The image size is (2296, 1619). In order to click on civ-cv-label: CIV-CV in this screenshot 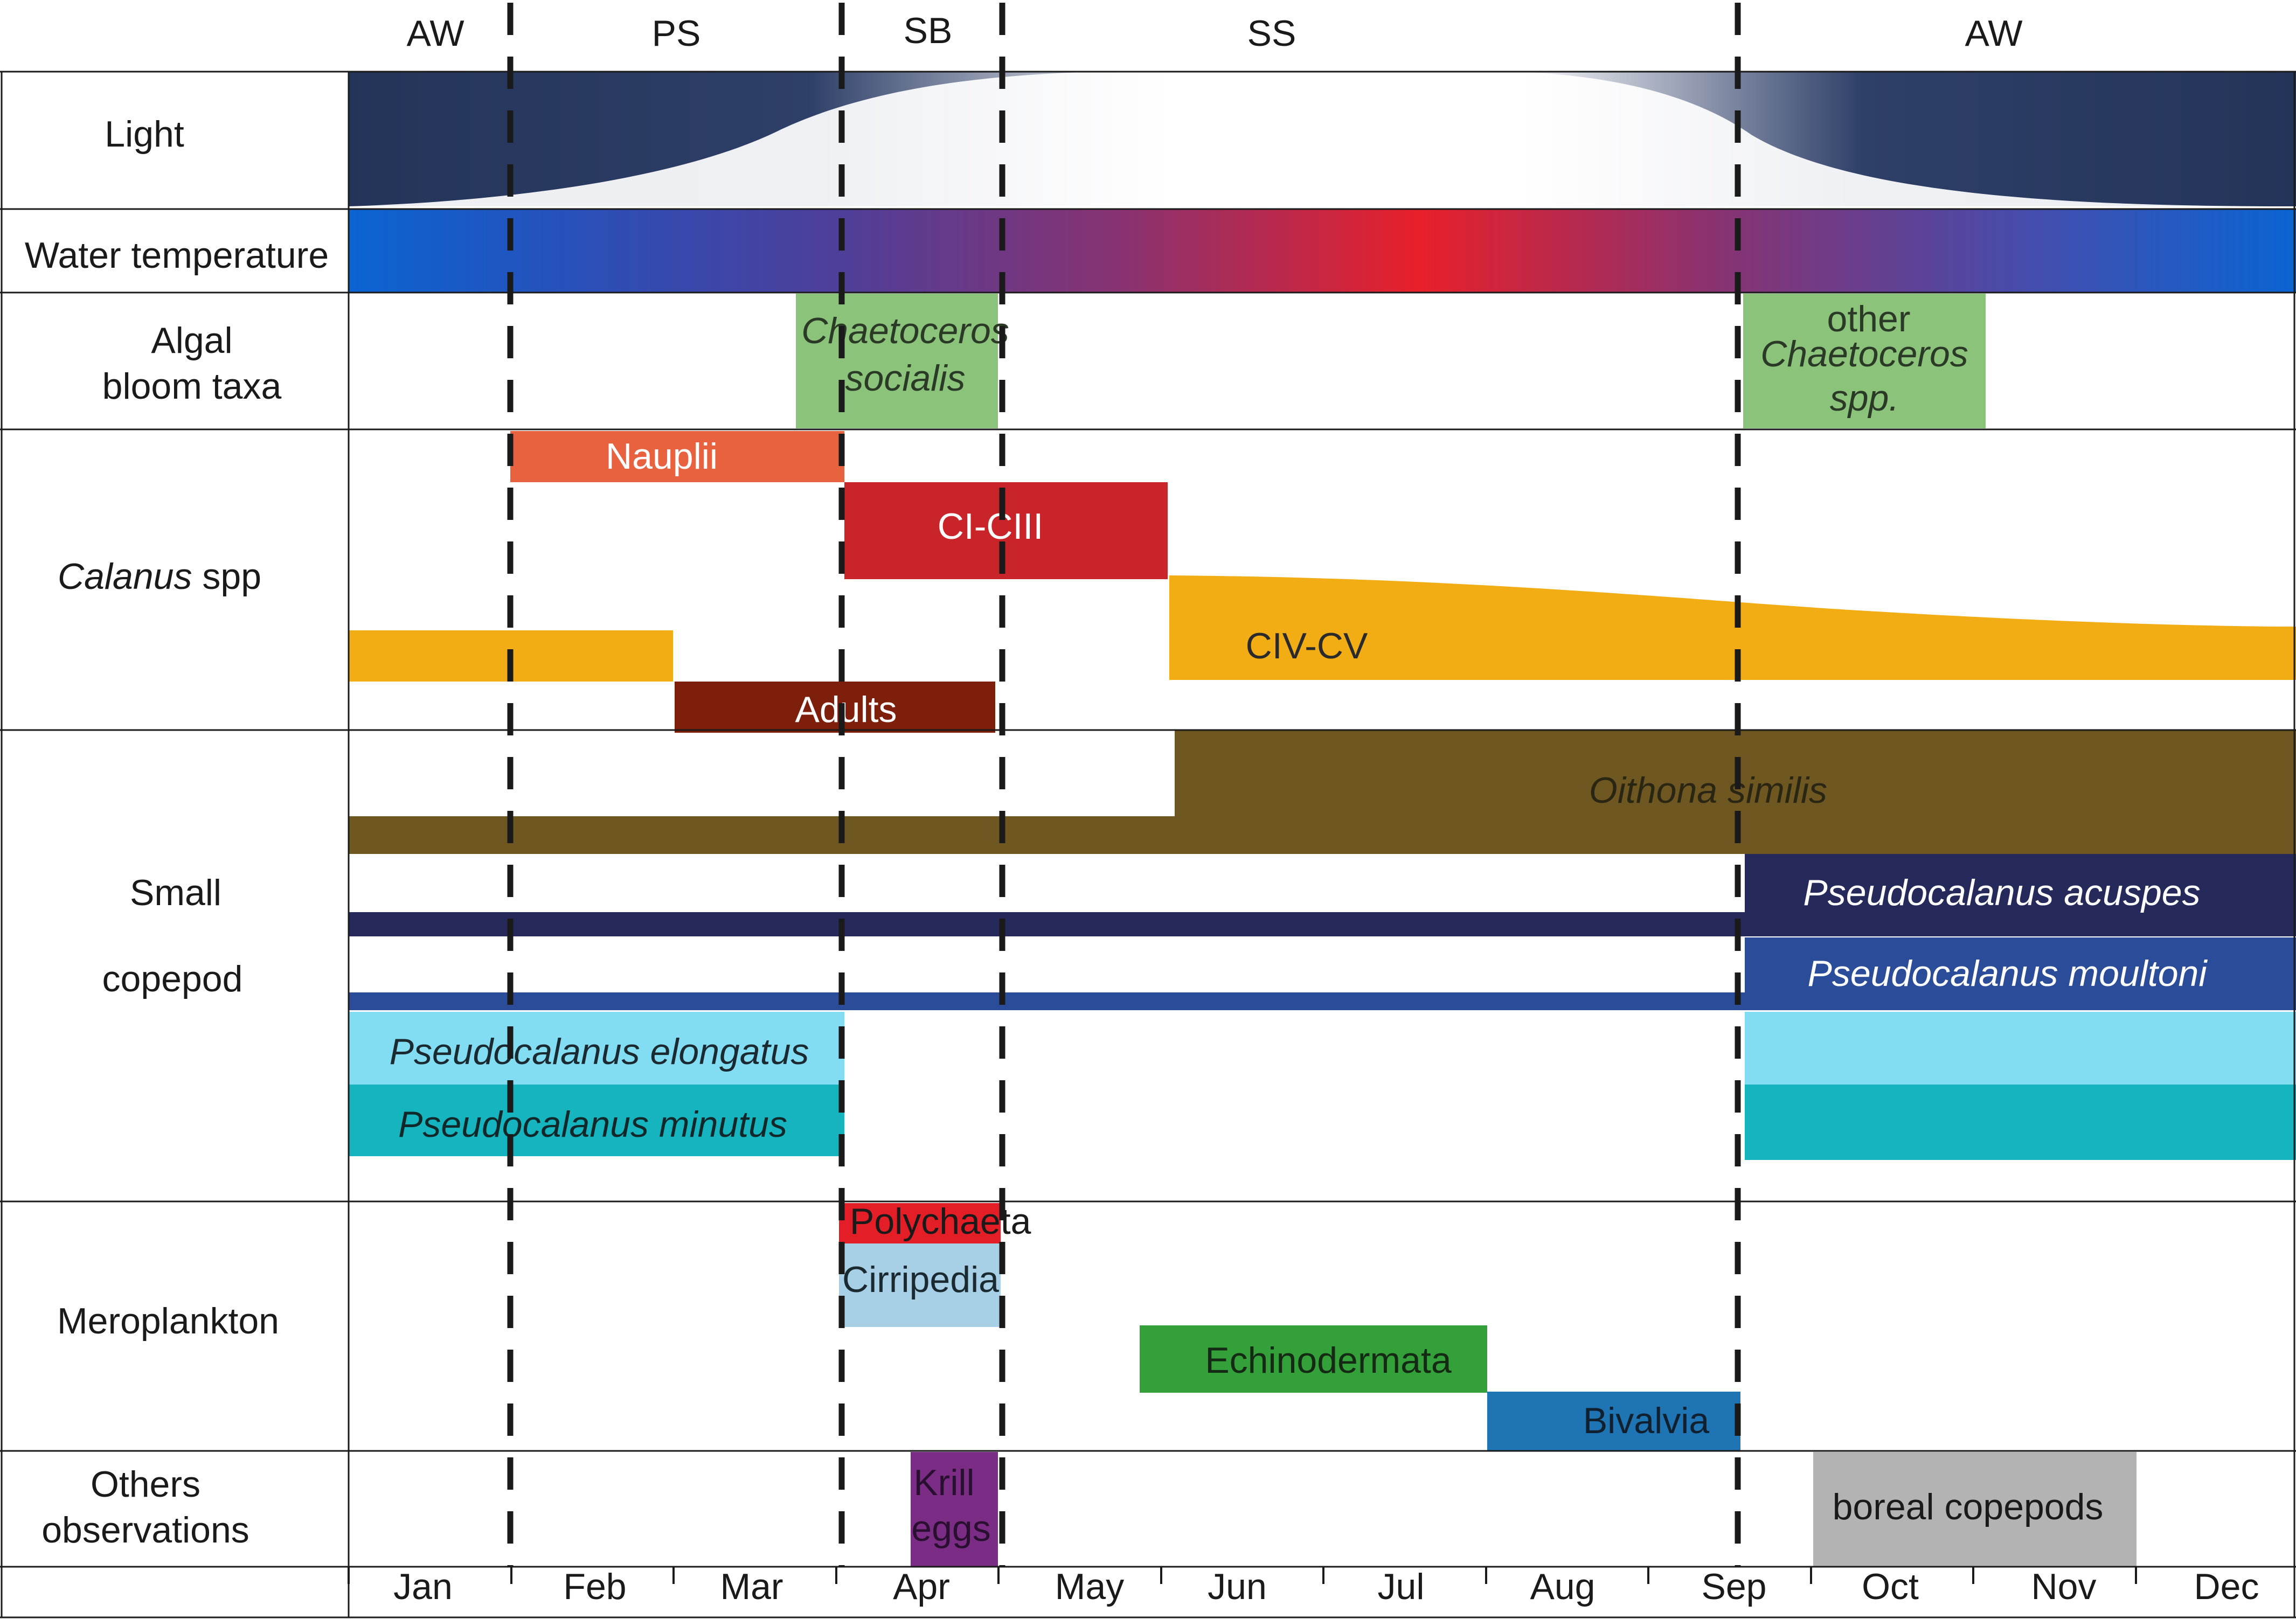, I will do `click(1307, 646)`.